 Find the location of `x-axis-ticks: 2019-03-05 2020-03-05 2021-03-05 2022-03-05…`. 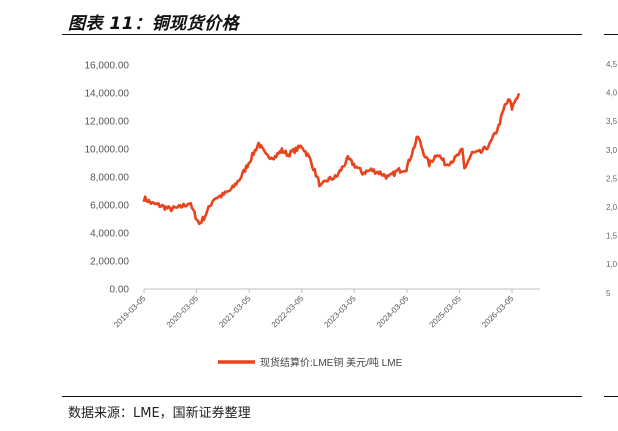

x-axis-ticks: 2019-03-05 2020-03-05 2021-03-05 2022-03-05… is located at coordinates (314, 309).